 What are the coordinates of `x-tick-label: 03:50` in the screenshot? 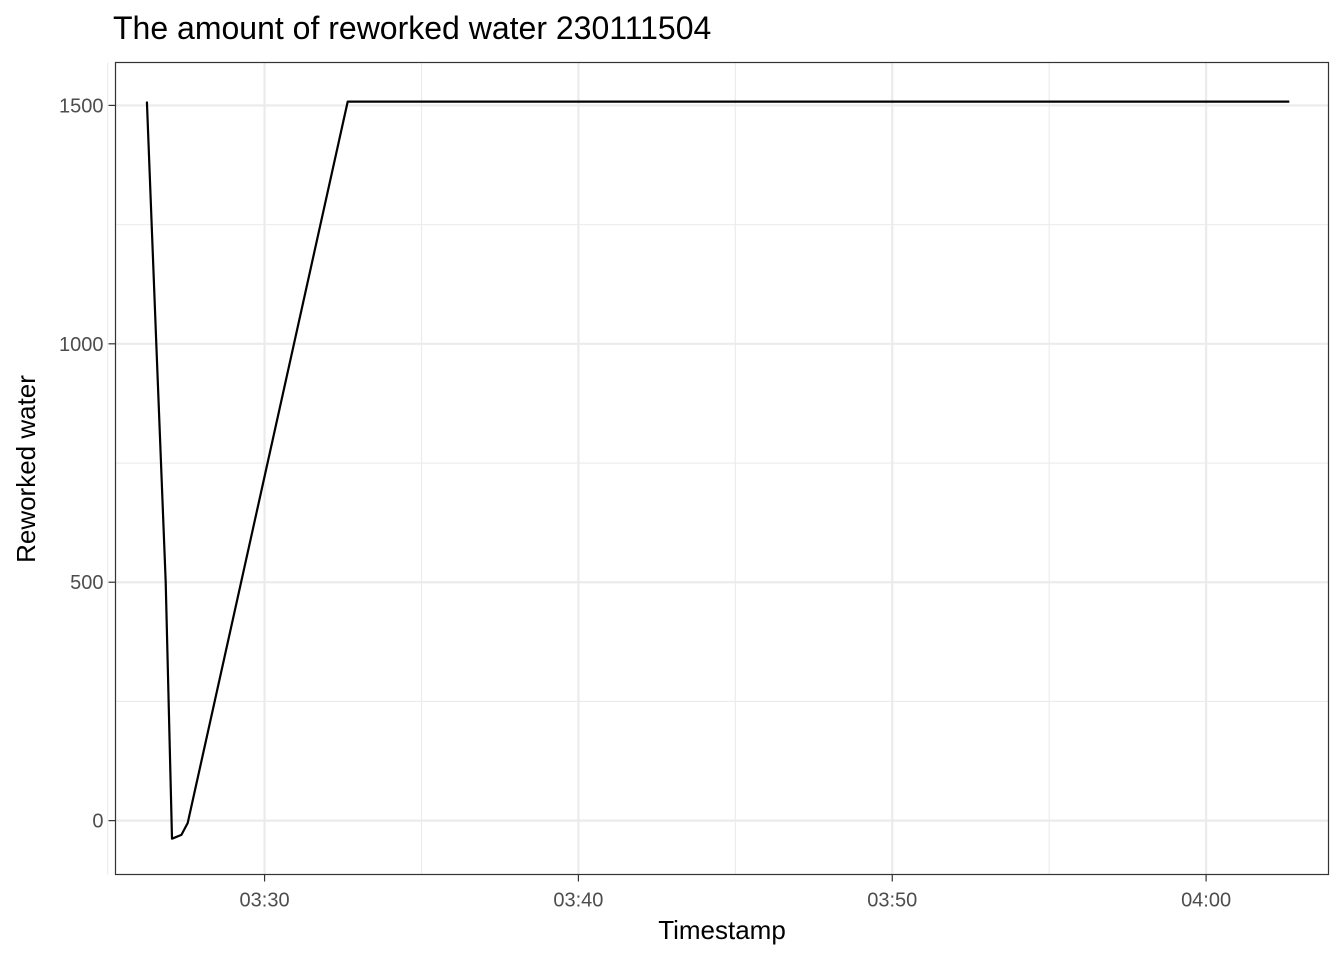 It's located at (892, 901).